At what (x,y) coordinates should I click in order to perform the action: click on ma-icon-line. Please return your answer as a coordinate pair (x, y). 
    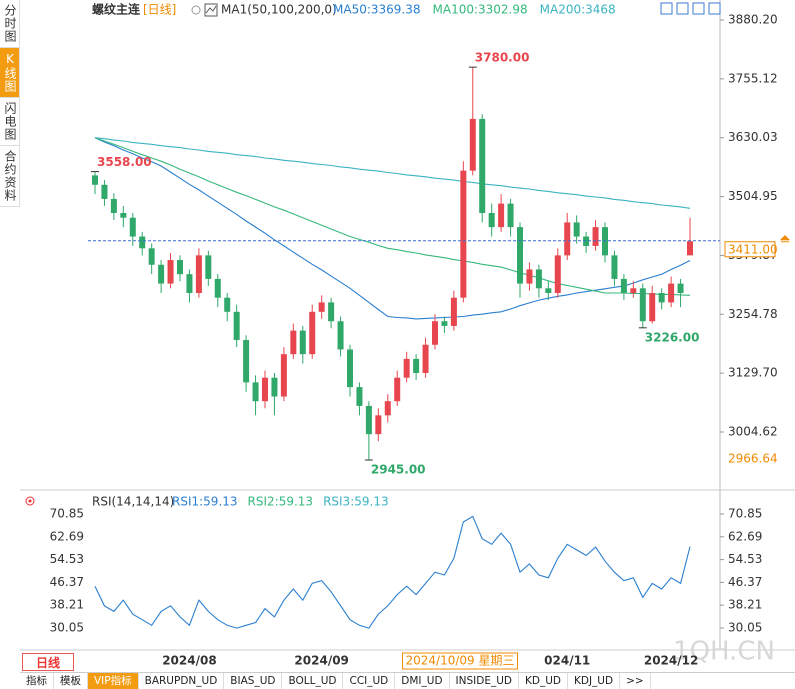
    Looking at the image, I should click on (211, 9).